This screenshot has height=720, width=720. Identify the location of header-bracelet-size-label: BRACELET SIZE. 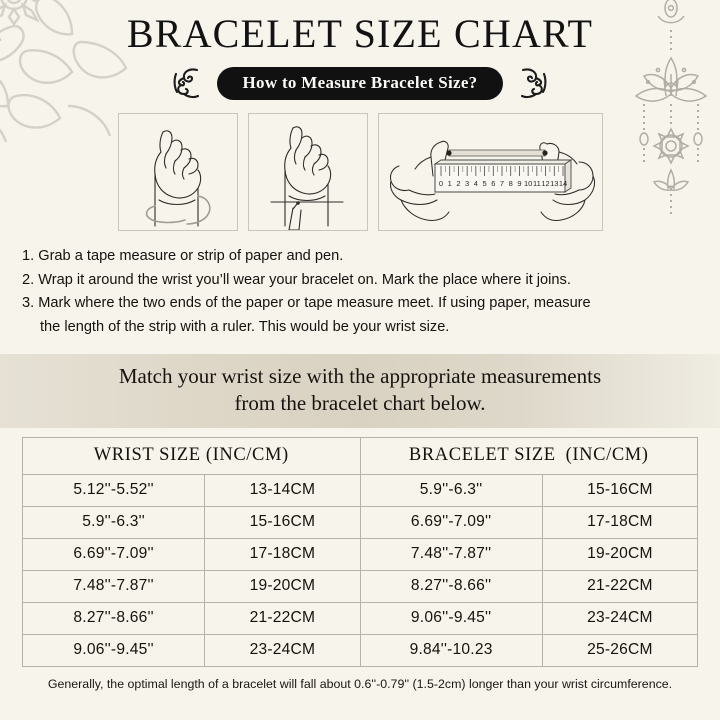
(482, 455).